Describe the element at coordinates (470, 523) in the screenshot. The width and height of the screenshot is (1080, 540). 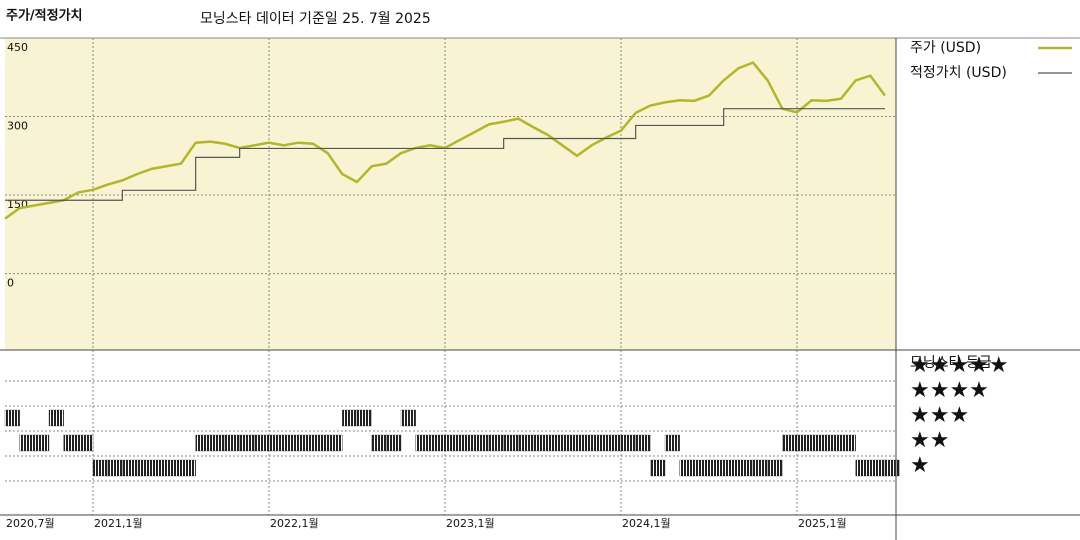
I see `x-tick-label: 2023,1월` at that location.